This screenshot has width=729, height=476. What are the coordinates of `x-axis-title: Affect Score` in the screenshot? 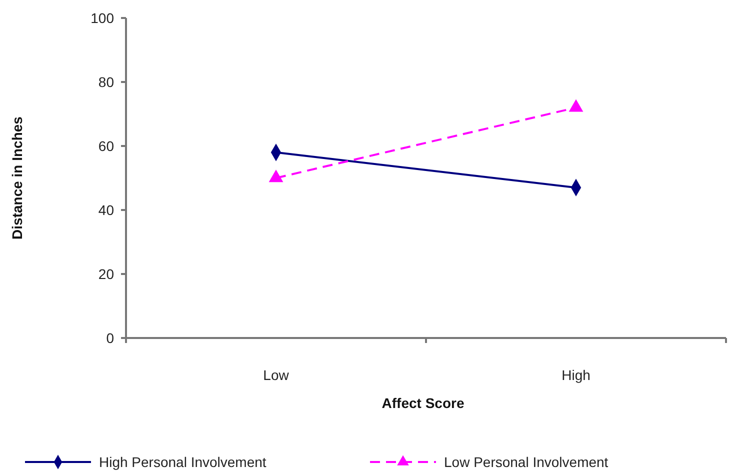 It's located at (423, 403).